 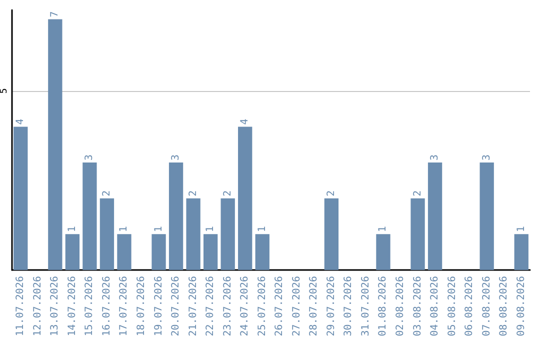 What do you see at coordinates (55, 306) in the screenshot?
I see `x-tick-label: 13.07.2026` at bounding box center [55, 306].